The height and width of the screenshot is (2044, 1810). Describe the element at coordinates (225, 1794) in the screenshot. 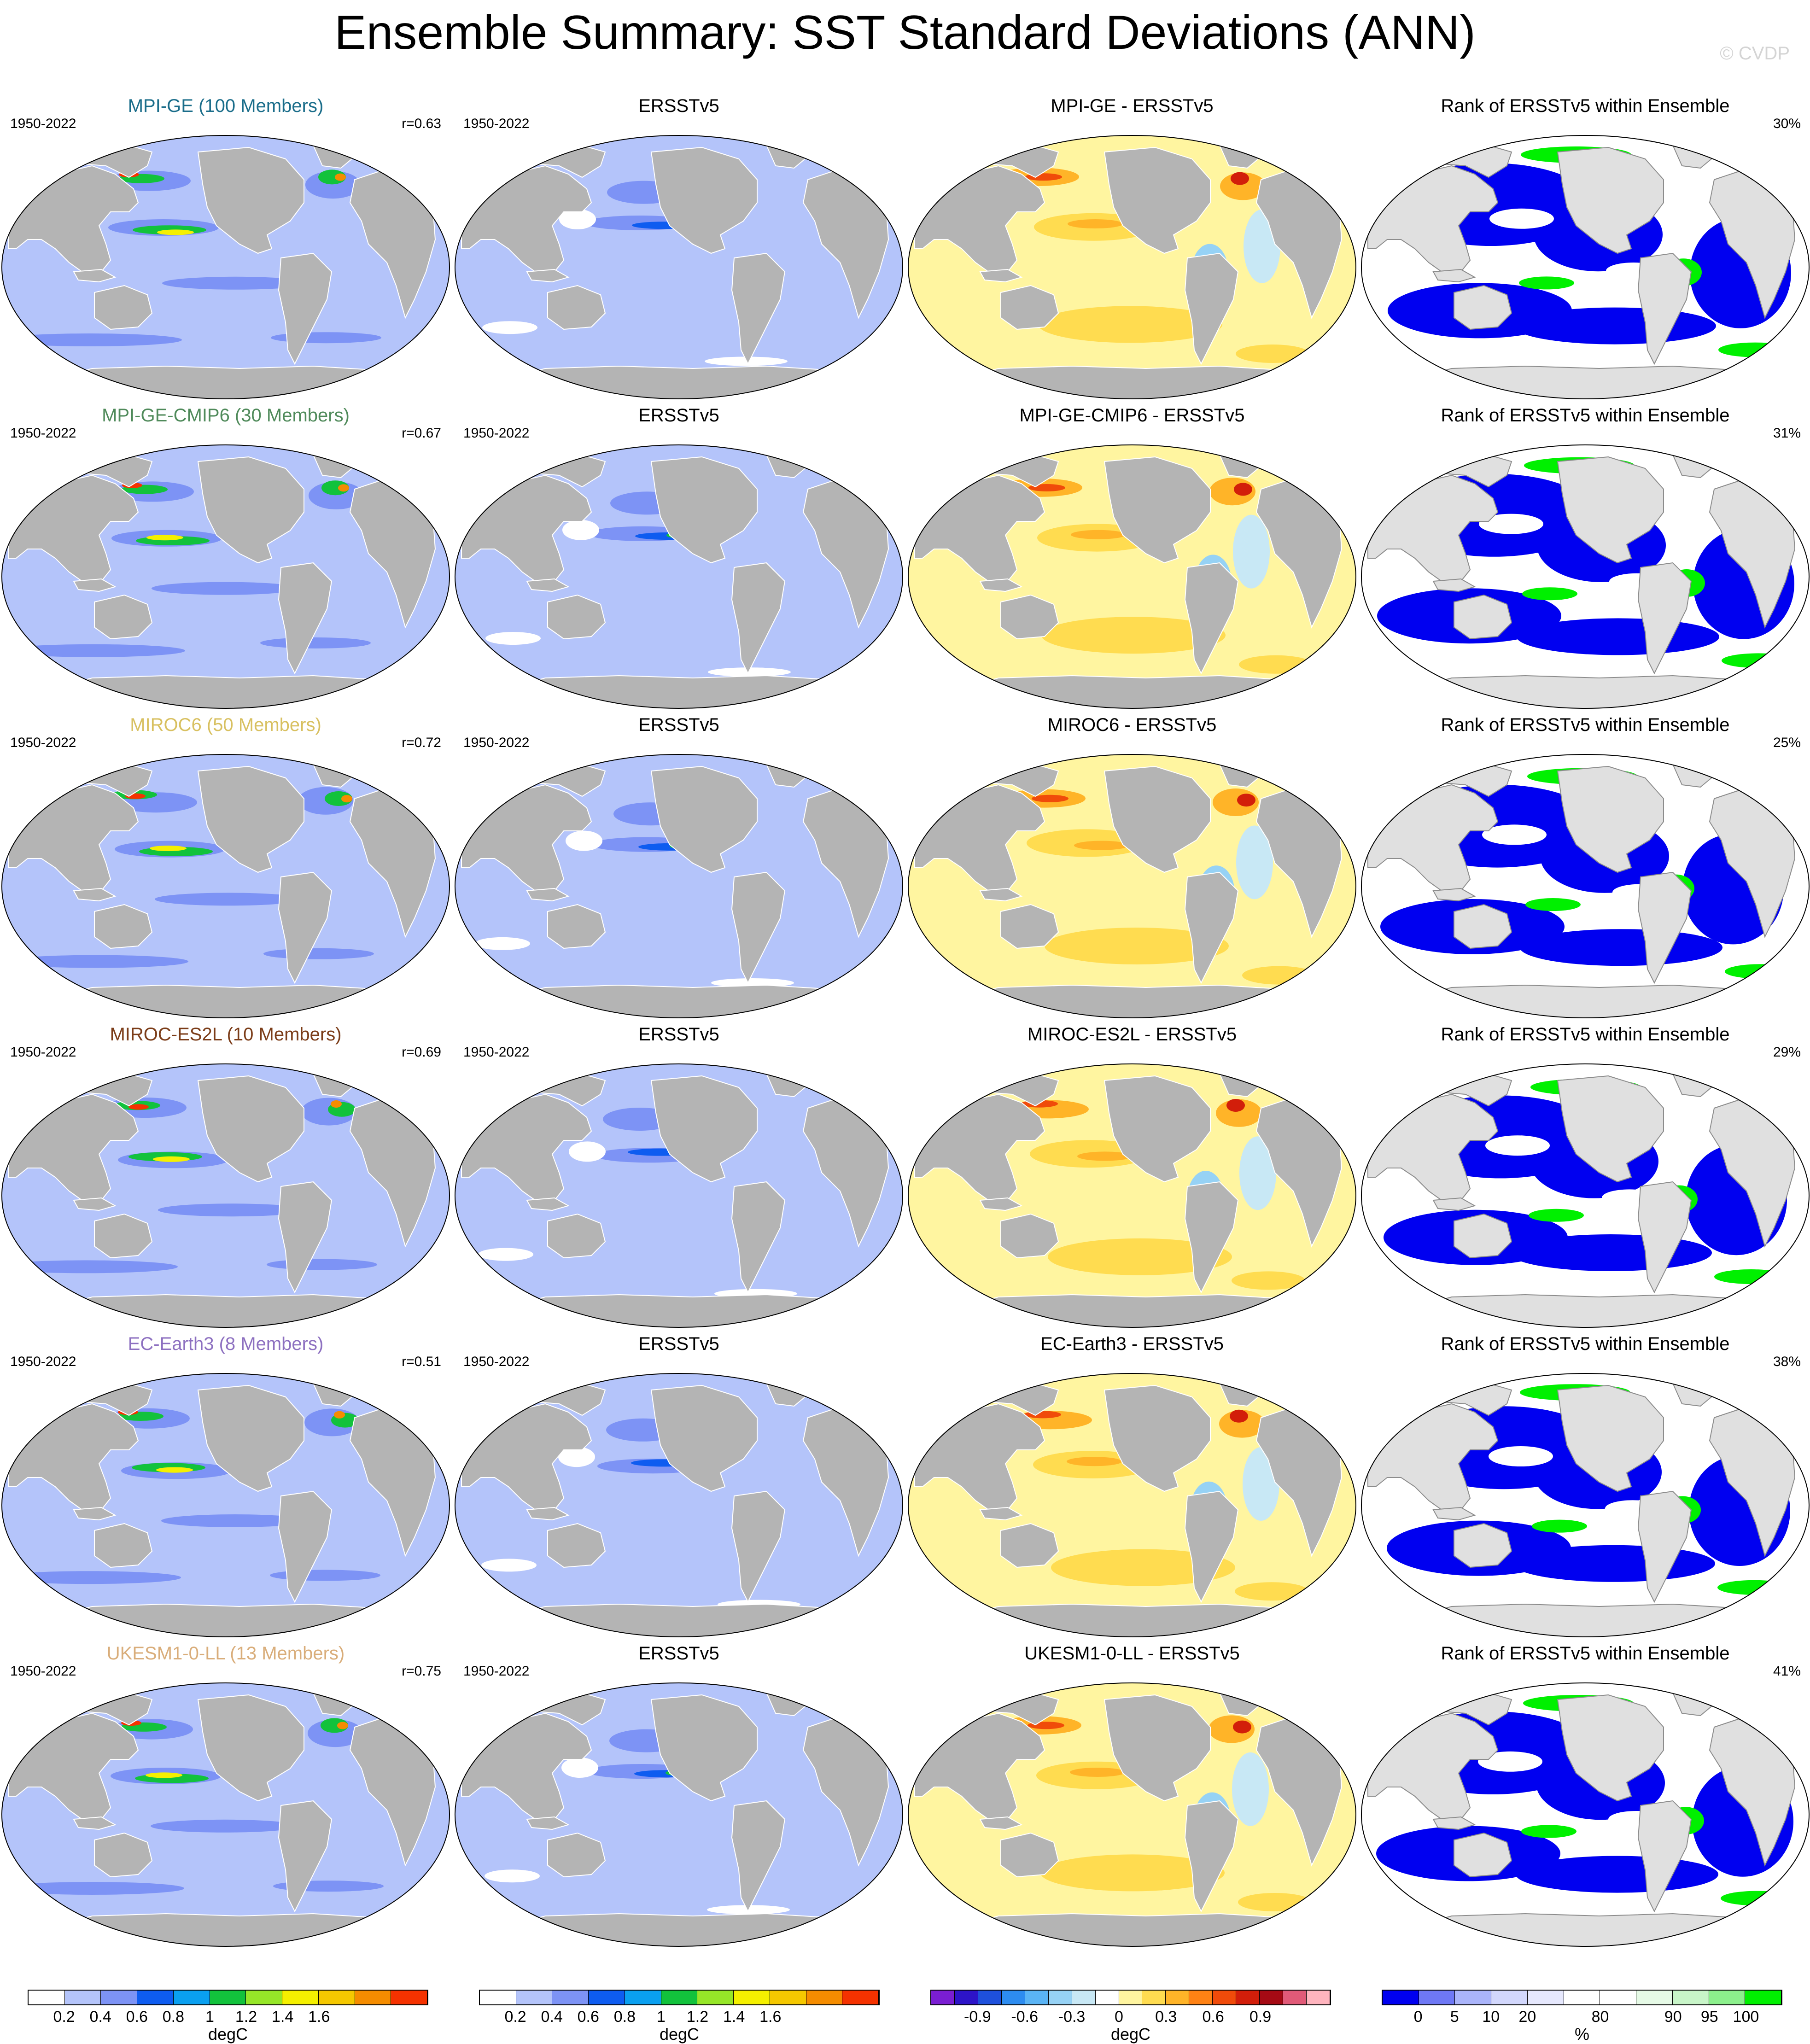

I see `model-panel: UKESM1-0-LL (13 Members) 1950-2022 r=0.75` at that location.